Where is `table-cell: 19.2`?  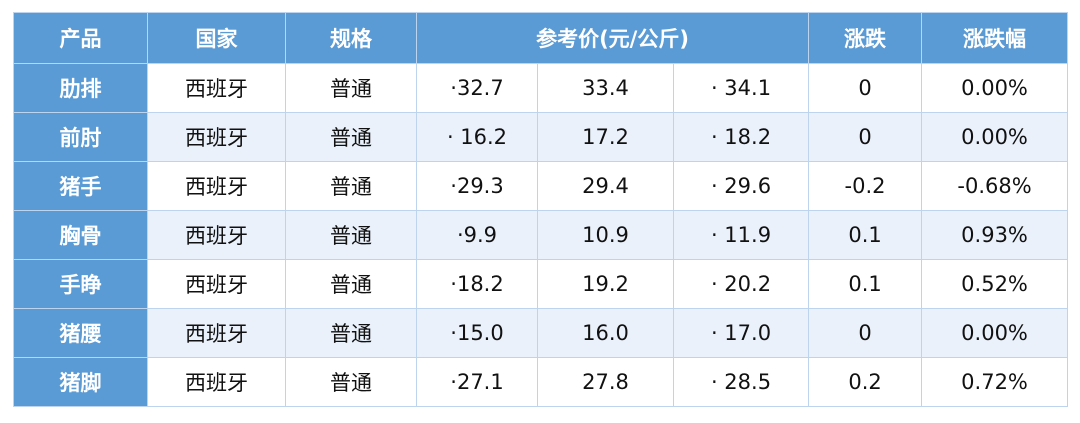
table-cell: 19.2 is located at coordinates (605, 284).